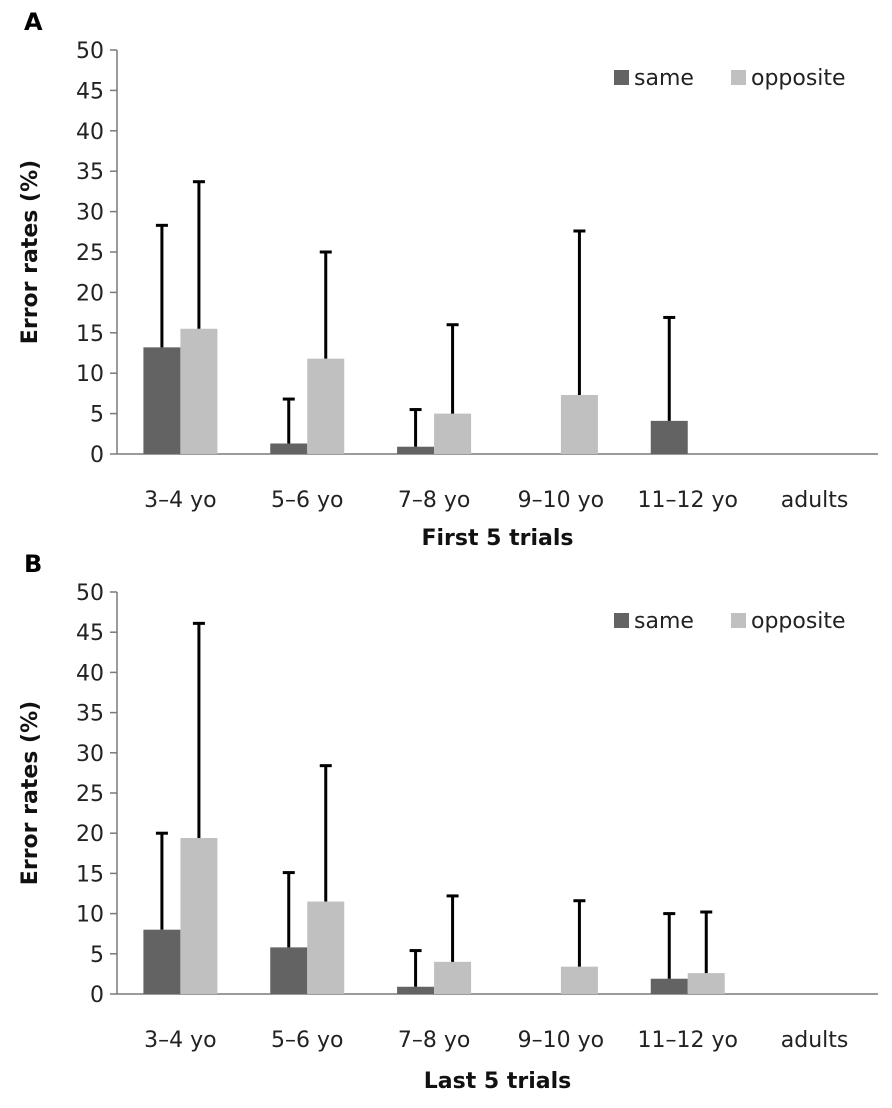  Describe the element at coordinates (33, 22) in the screenshot. I see `panel-label: A` at that location.